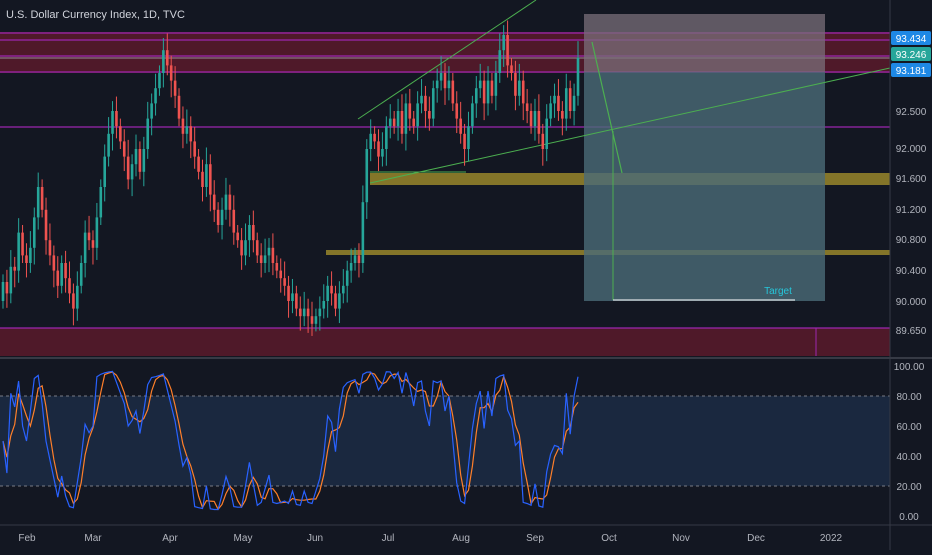  What do you see at coordinates (27, 538) in the screenshot?
I see `time-tick-label: Feb` at bounding box center [27, 538].